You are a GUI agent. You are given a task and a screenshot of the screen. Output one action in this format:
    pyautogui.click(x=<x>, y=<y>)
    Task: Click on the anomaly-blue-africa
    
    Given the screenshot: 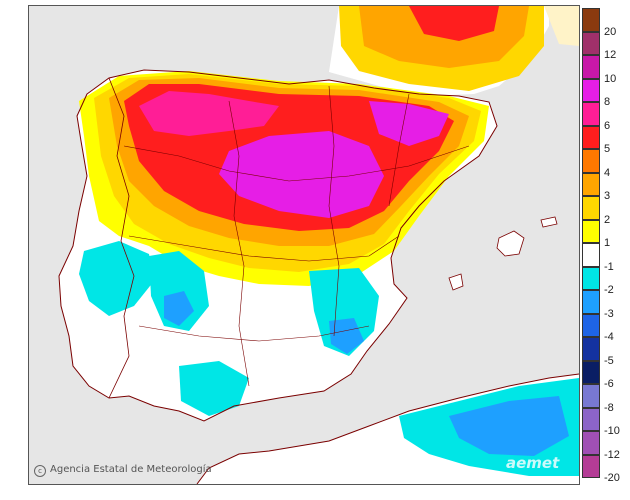 What is the action you would take?
    pyautogui.click(x=509, y=426)
    